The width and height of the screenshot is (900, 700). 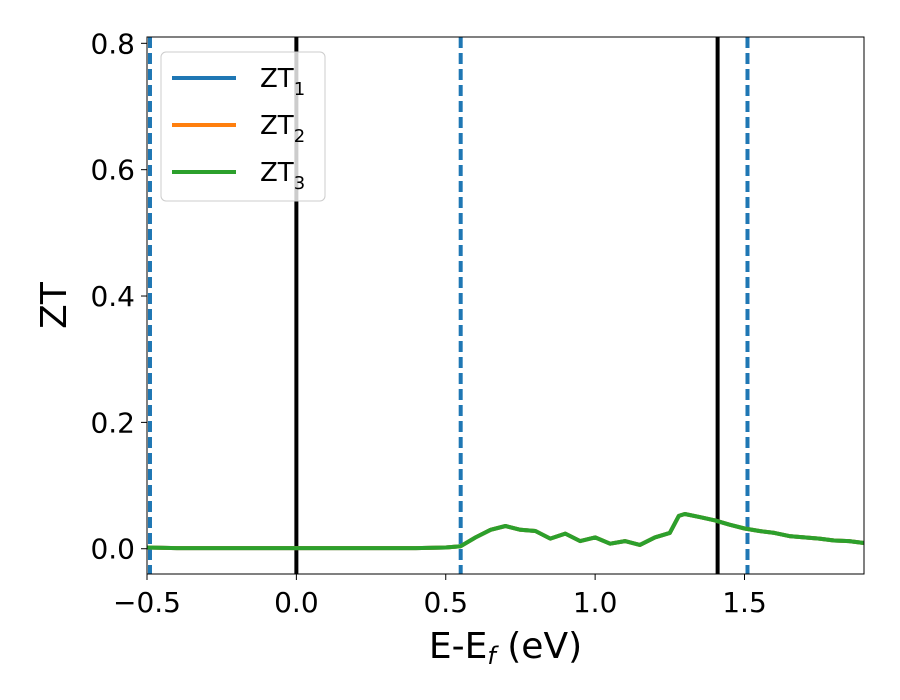 I want to click on x-axis-label: E-Ef (eV), so click(x=505, y=648).